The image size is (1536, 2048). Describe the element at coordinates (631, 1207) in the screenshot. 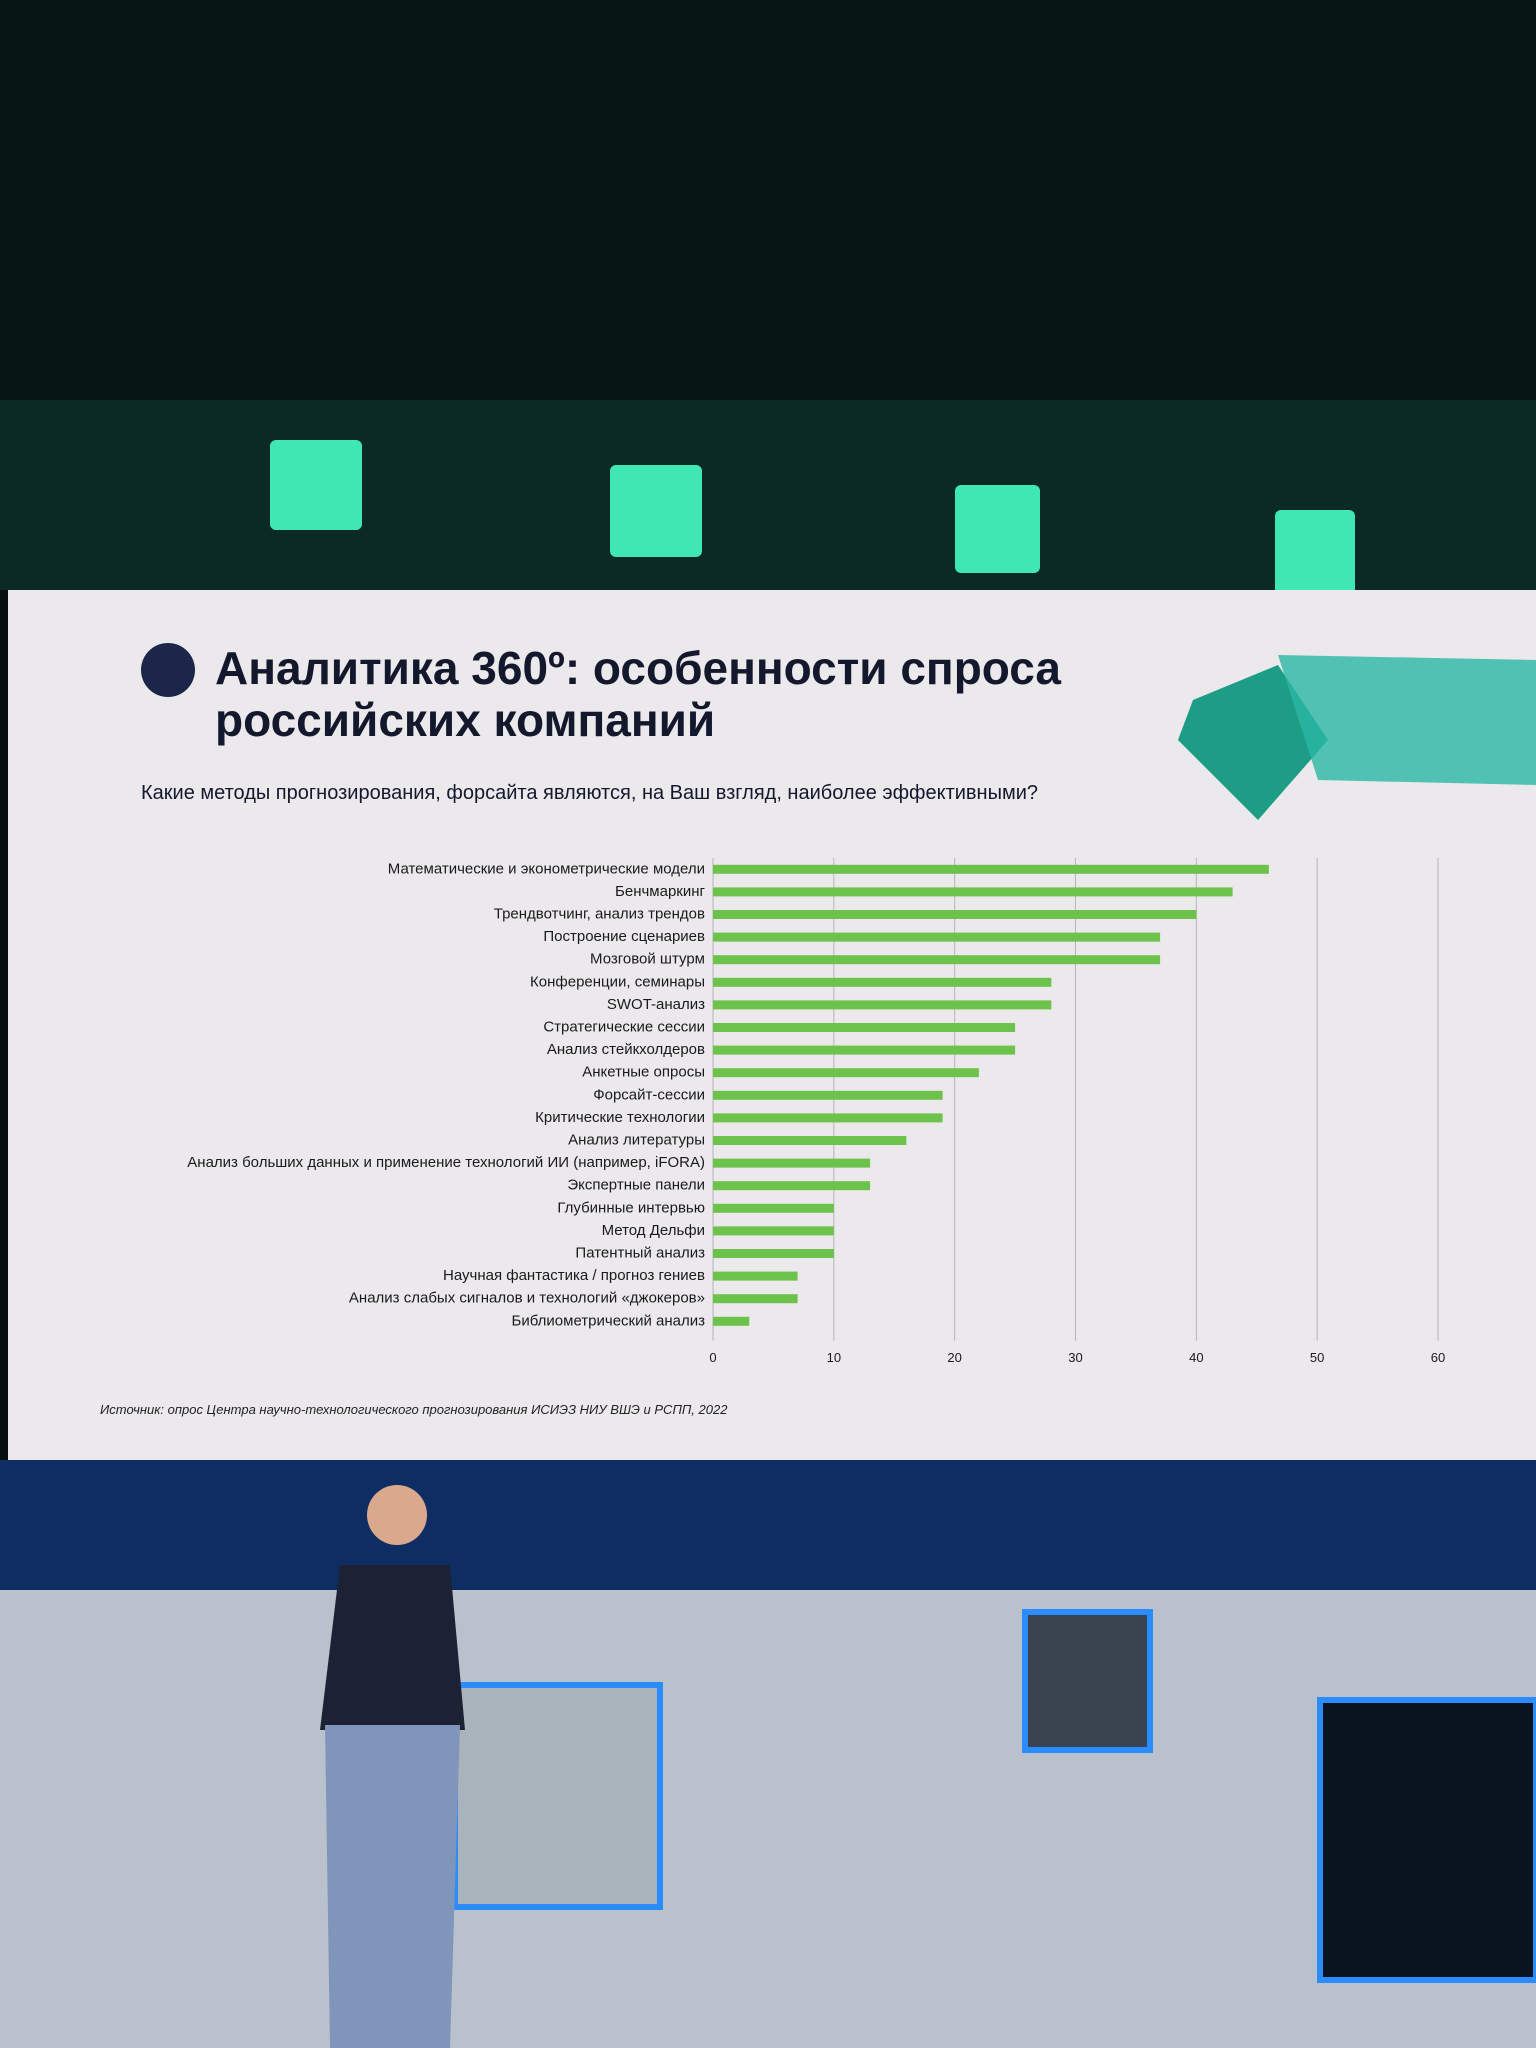

I see `y-tick-label: Глубинные интервью` at that location.